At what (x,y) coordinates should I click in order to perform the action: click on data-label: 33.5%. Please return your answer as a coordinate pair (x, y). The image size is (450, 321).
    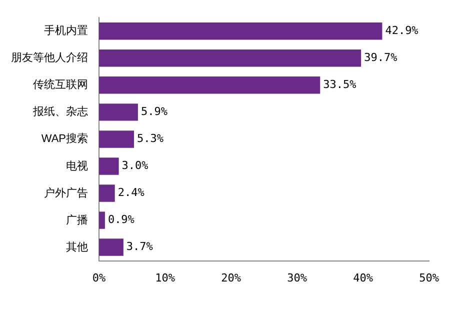
    Looking at the image, I should click on (340, 85).